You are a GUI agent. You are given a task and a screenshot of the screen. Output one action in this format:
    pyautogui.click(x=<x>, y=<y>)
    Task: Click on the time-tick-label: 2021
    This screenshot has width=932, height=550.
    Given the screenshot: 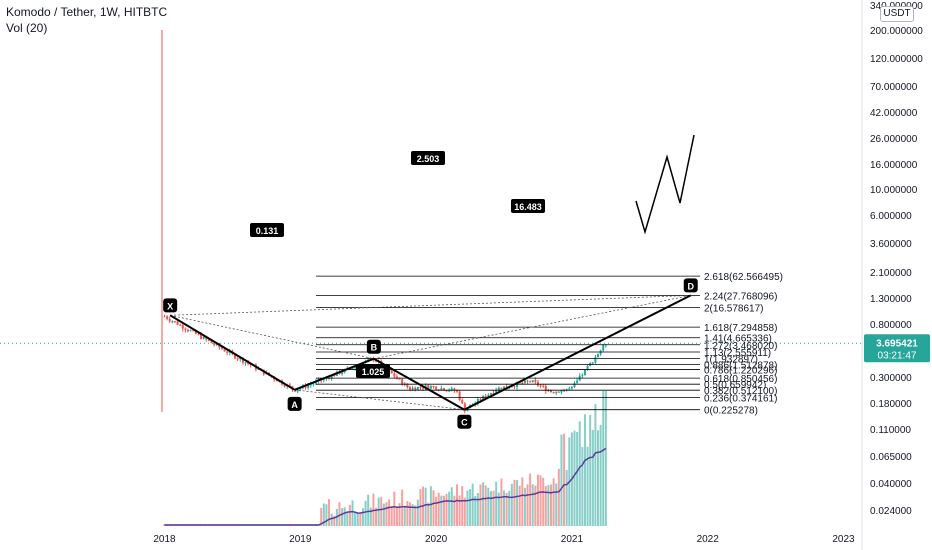 What is the action you would take?
    pyautogui.click(x=572, y=539)
    